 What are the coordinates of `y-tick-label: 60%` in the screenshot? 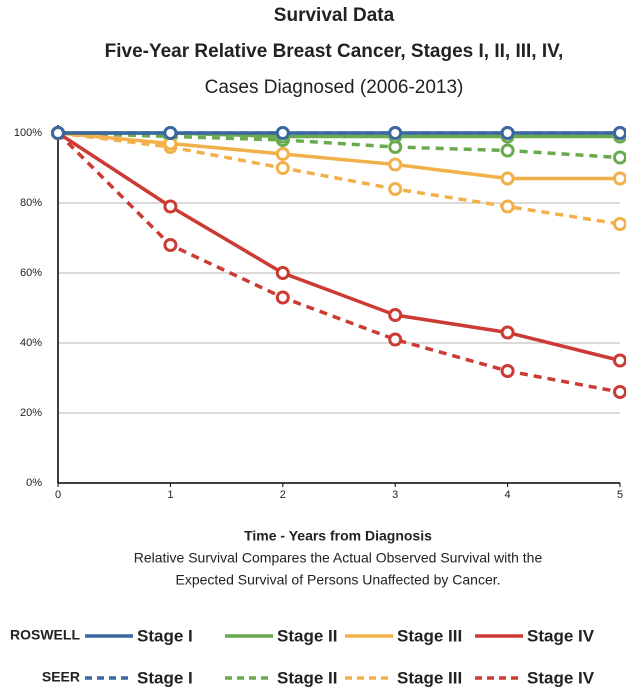 It's located at (31, 273).